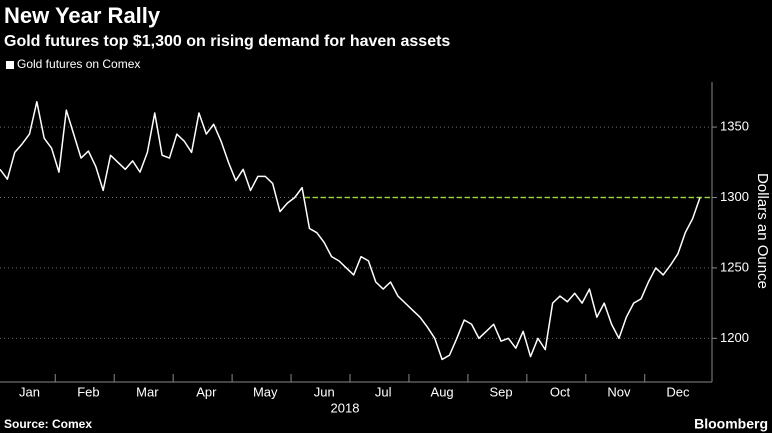  Describe the element at coordinates (678, 391) in the screenshot. I see `x-tick-label: Dec` at that location.